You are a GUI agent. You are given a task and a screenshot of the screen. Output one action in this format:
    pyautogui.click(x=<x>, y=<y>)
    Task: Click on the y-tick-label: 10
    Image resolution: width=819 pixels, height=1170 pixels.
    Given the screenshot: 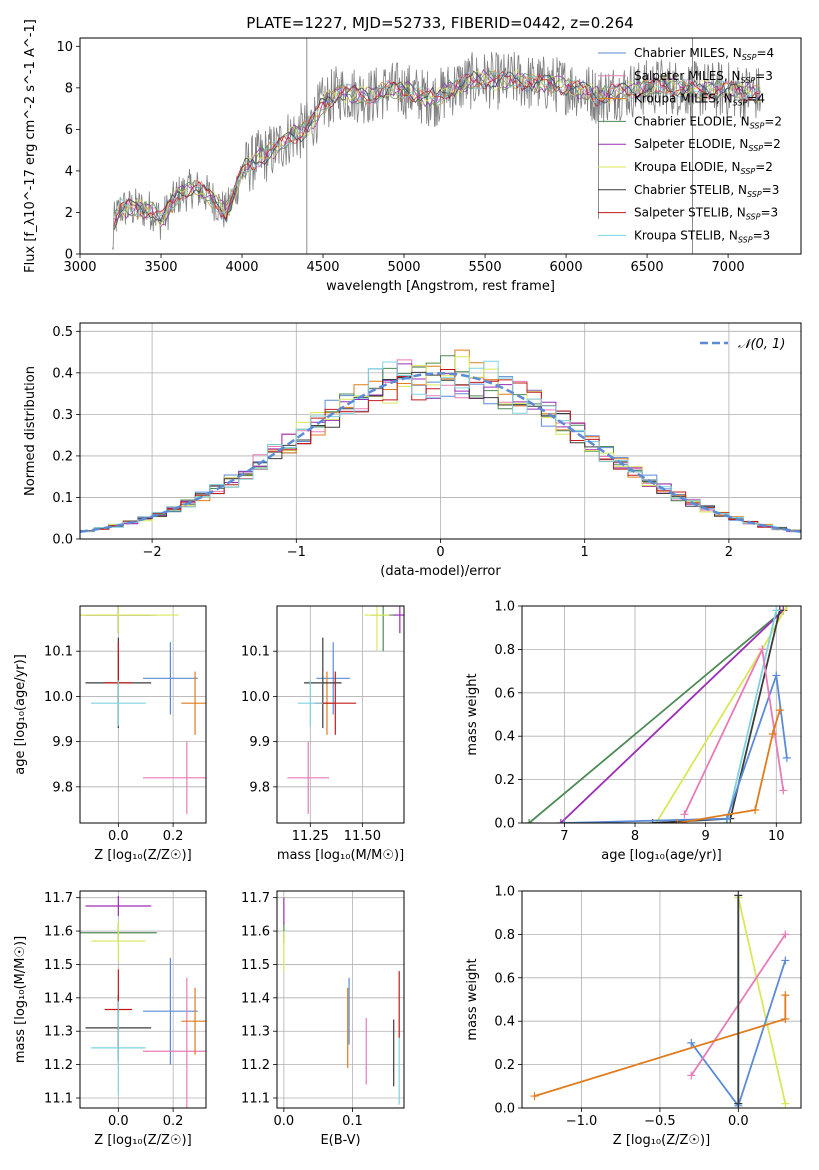 What is the action you would take?
    pyautogui.click(x=64, y=47)
    